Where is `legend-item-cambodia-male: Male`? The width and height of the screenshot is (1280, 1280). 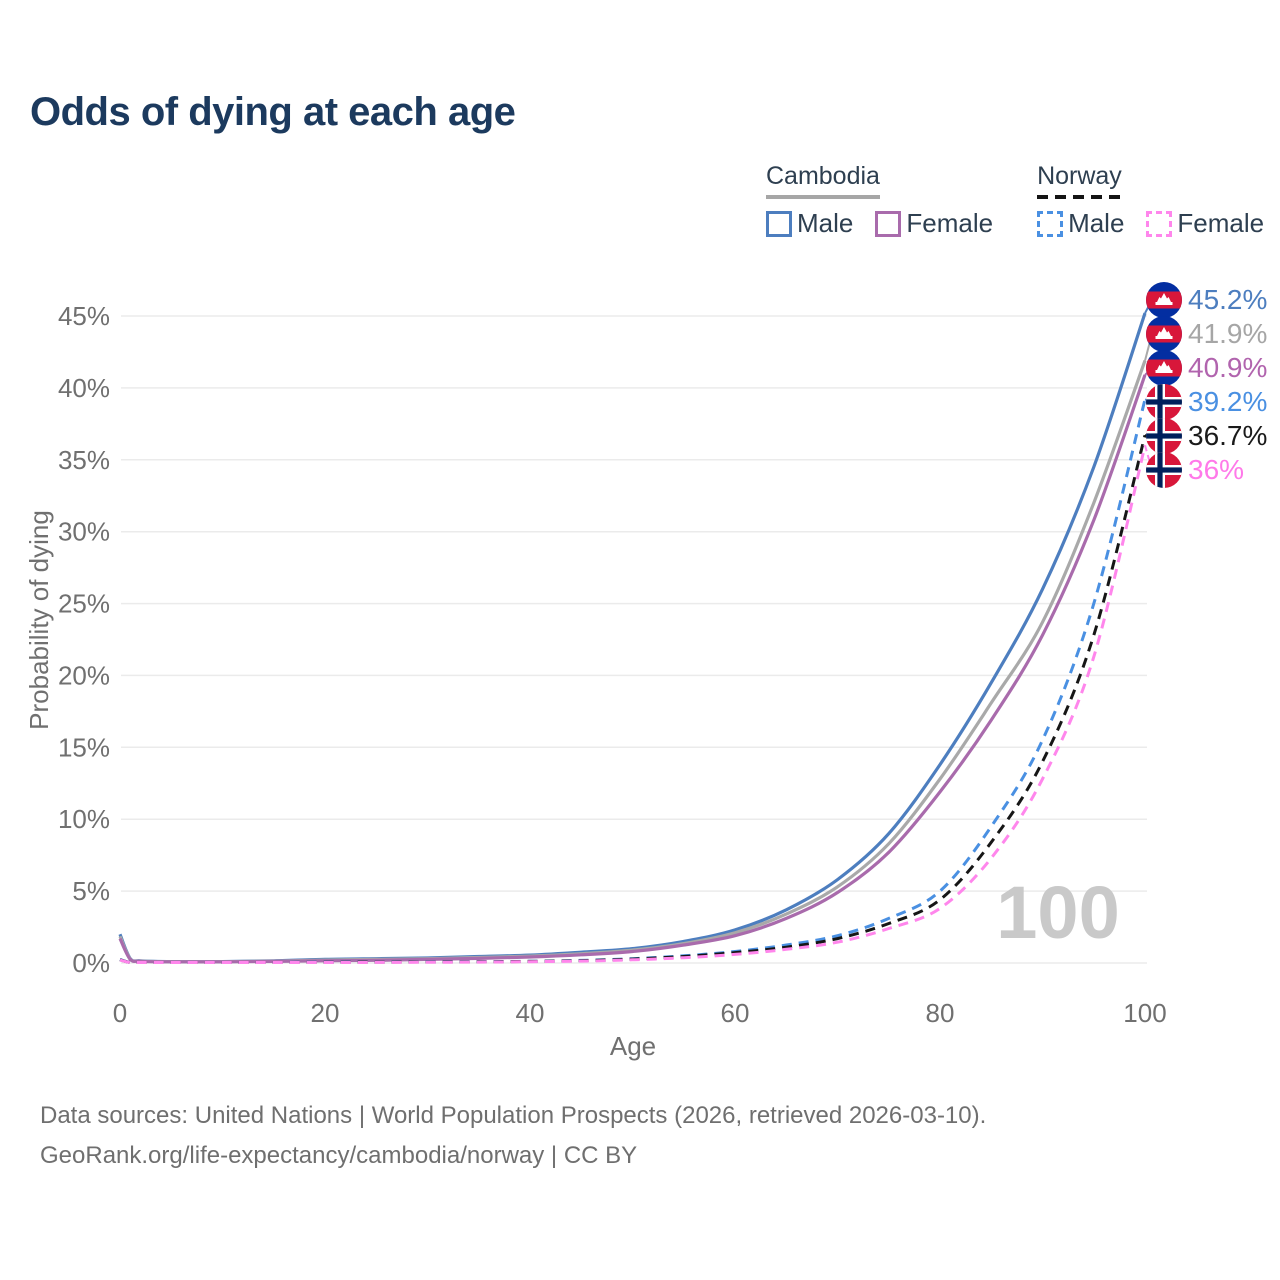 legend-item-cambodia-male: Male is located at coordinates (809, 223).